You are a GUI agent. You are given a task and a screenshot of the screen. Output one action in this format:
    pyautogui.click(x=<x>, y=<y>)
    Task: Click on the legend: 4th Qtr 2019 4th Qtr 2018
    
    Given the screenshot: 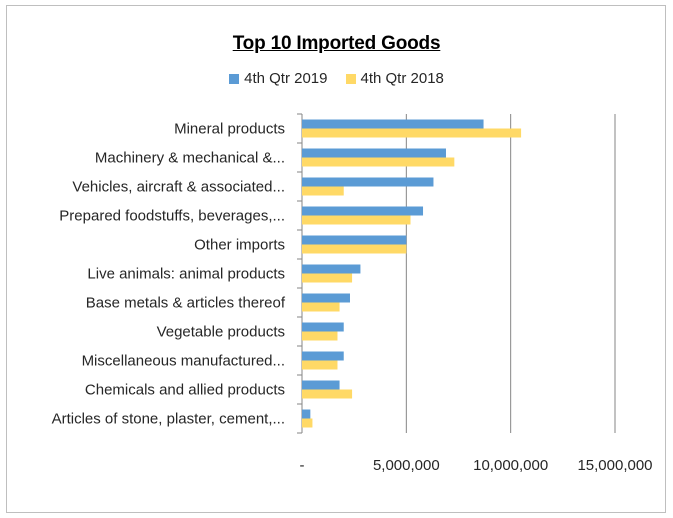 What is the action you would take?
    pyautogui.click(x=336, y=78)
    